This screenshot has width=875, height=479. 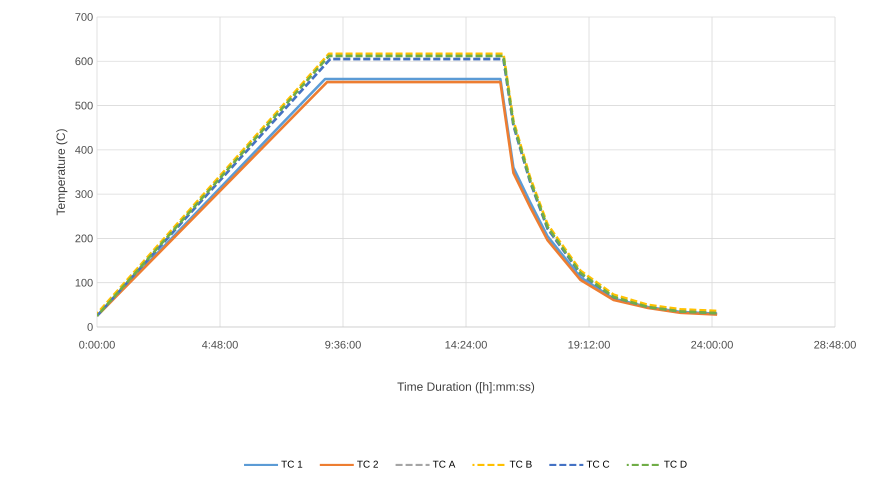 What do you see at coordinates (84, 238) in the screenshot?
I see `y-tick-label: 200` at bounding box center [84, 238].